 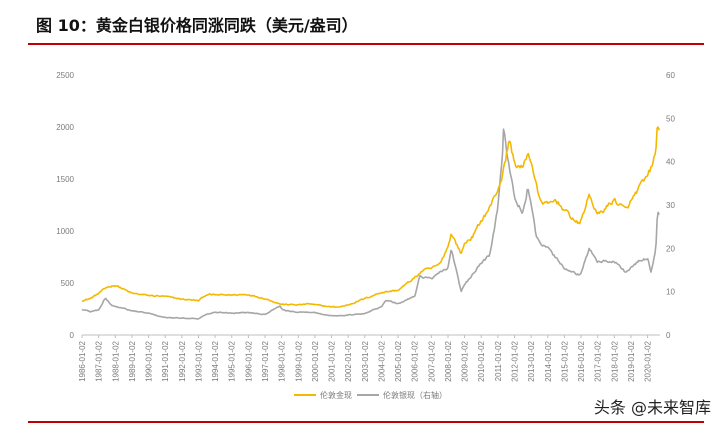 I want to click on x-axis-tick-label: 2014-01-02, so click(x=548, y=360).